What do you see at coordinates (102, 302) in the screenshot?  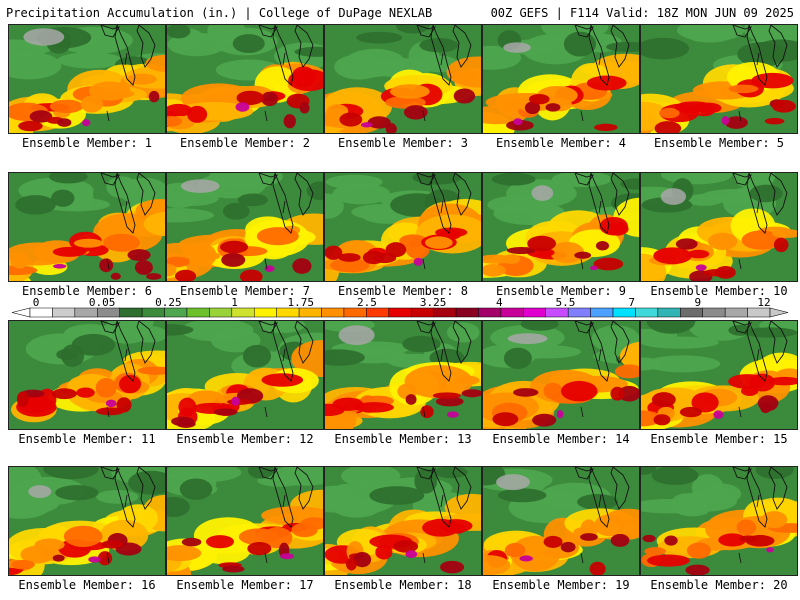 I see `colorbar-tick-label: 0.05` at bounding box center [102, 302].